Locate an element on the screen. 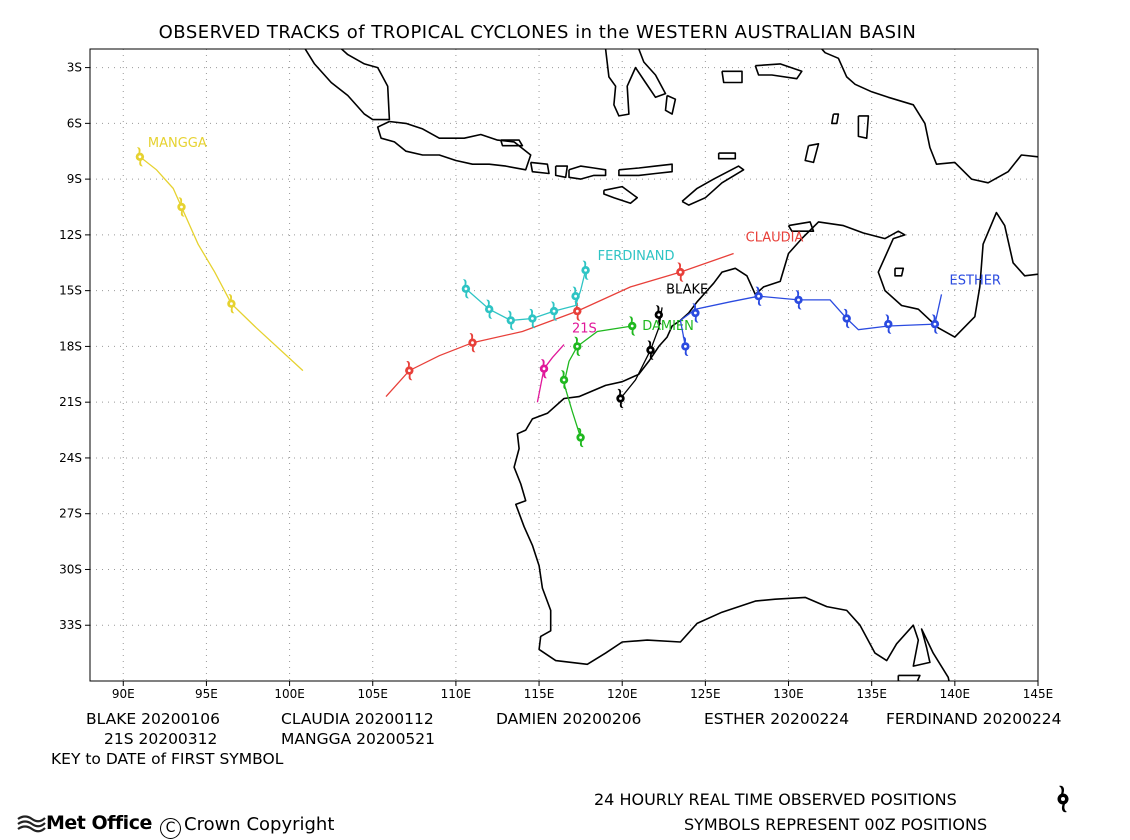 The image size is (1130, 840). legend-blake: BLAKE 20200106 is located at coordinates (153, 719).